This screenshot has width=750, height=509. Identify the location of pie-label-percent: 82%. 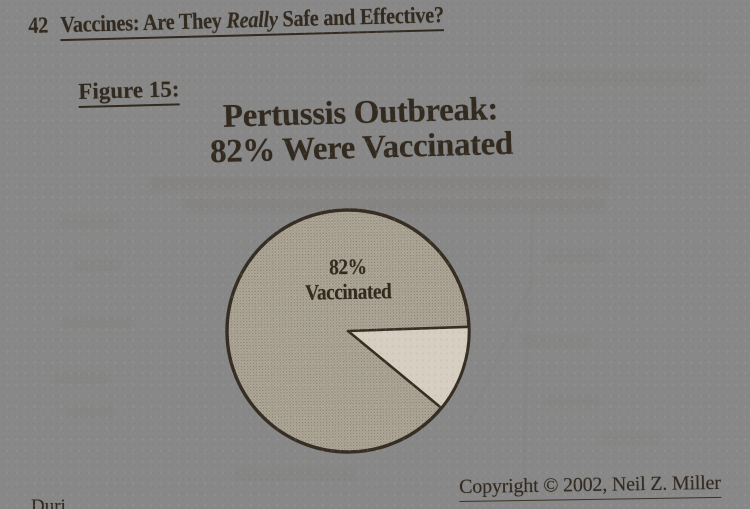
(347, 266).